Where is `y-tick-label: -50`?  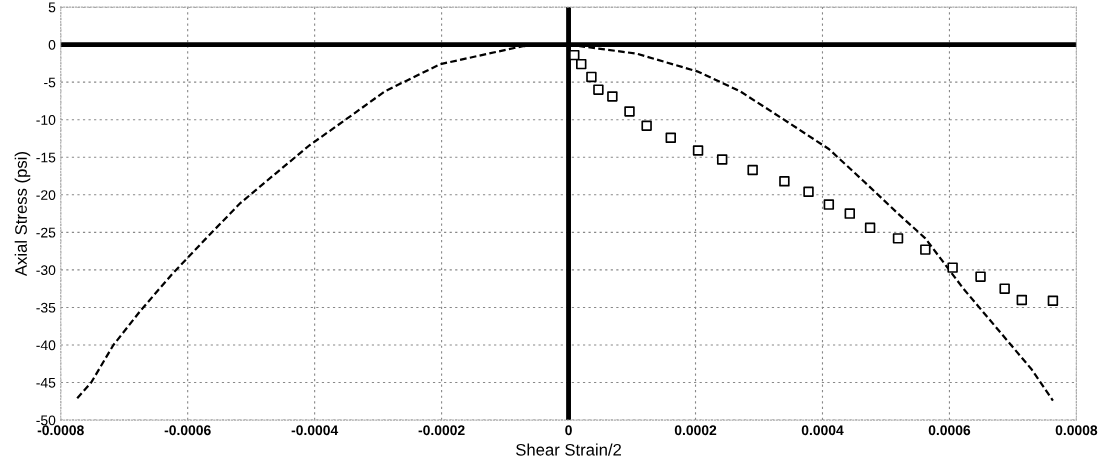 y-tick-label: -50 is located at coordinates (46, 420).